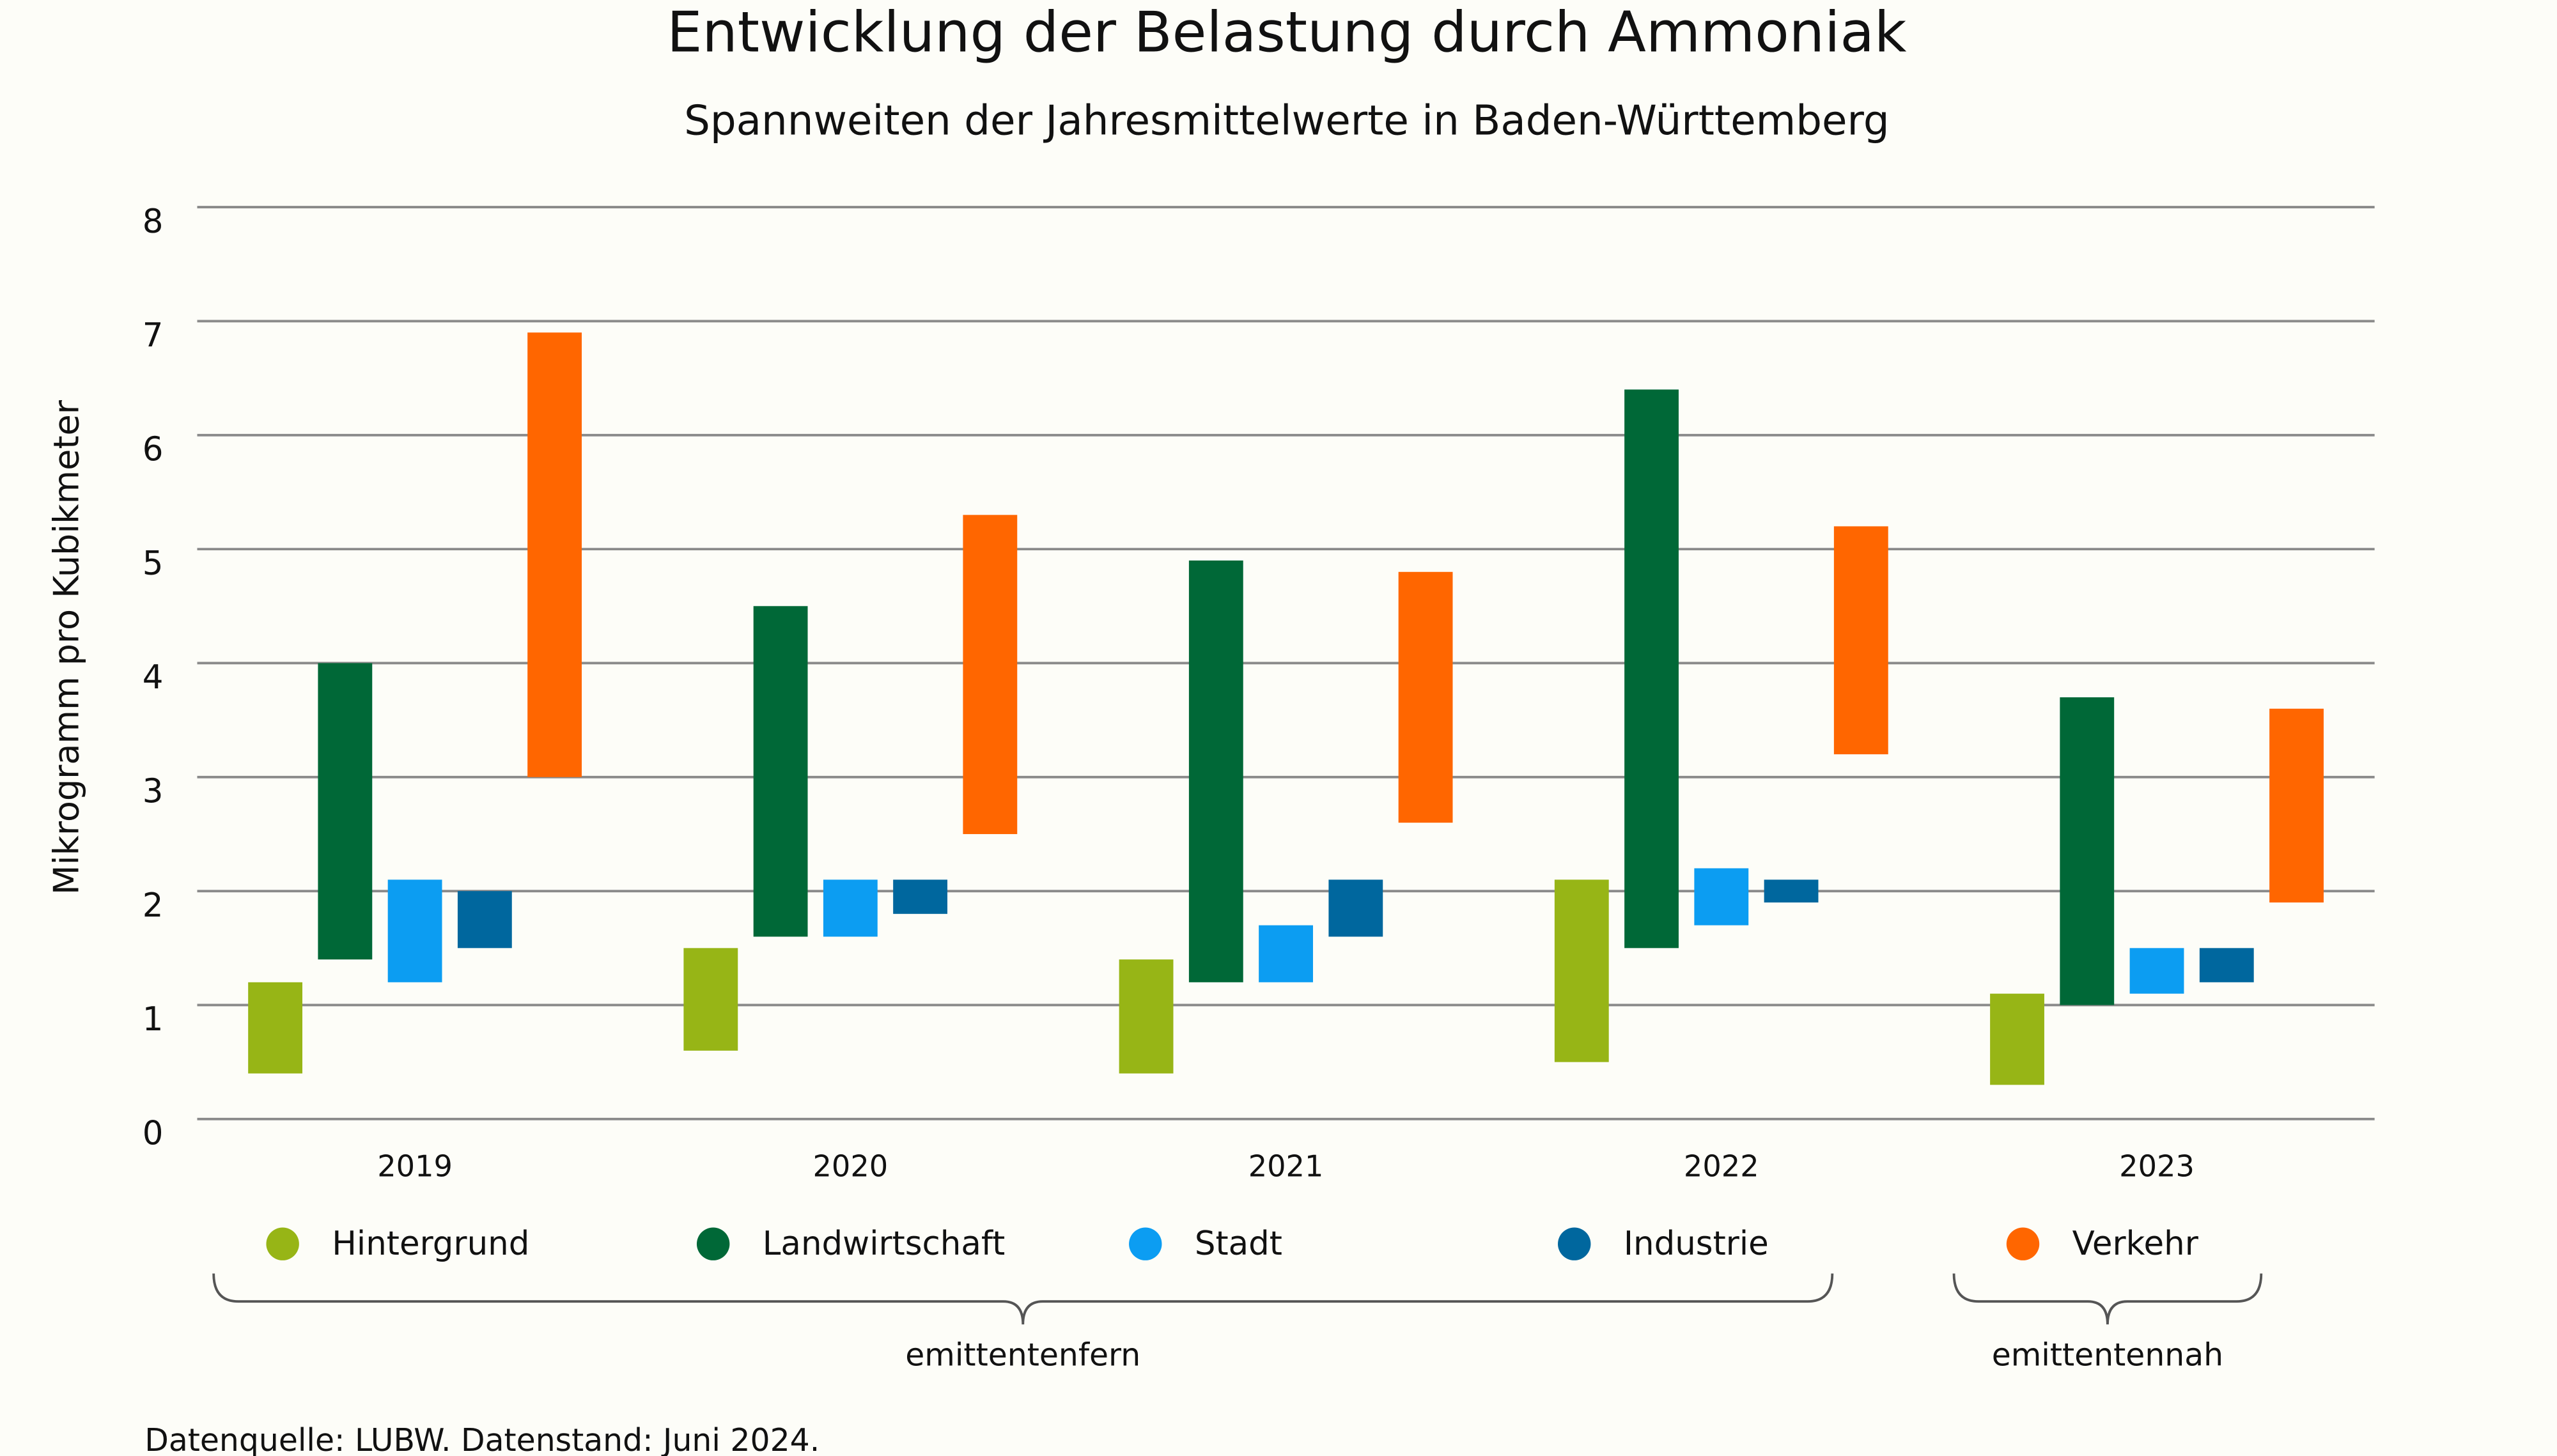  I want to click on y-tick-label: 7, so click(153, 335).